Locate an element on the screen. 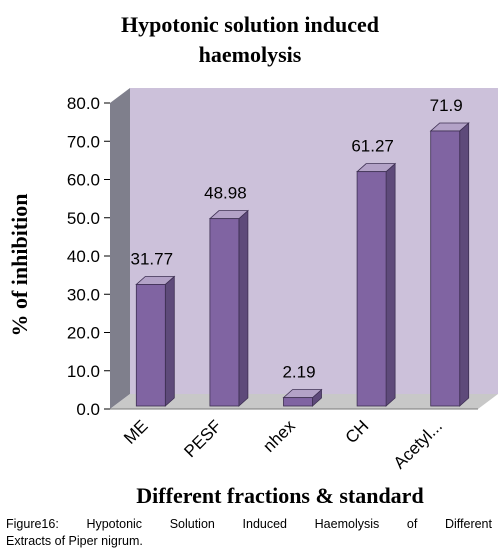  y-tick-label: 60.0 is located at coordinates (83, 180).